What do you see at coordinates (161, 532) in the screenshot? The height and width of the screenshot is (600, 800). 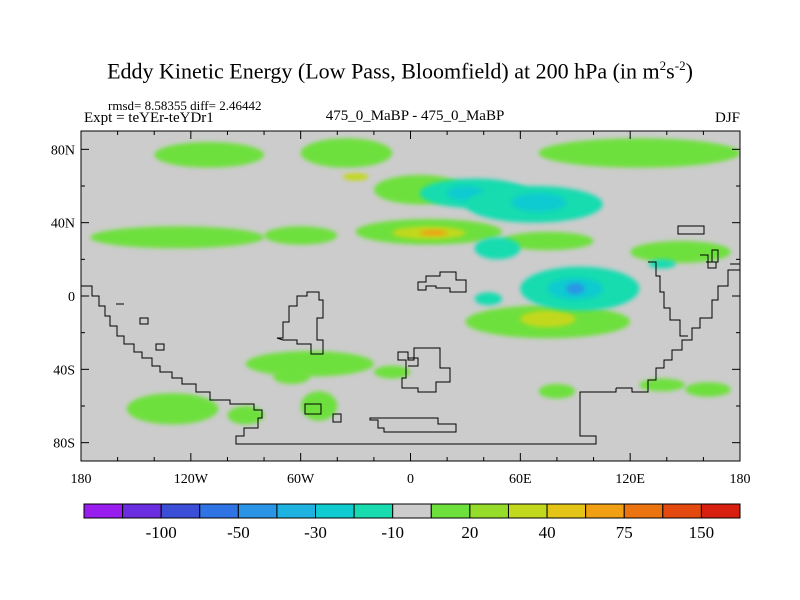 I see `colorbar-label: -100` at bounding box center [161, 532].